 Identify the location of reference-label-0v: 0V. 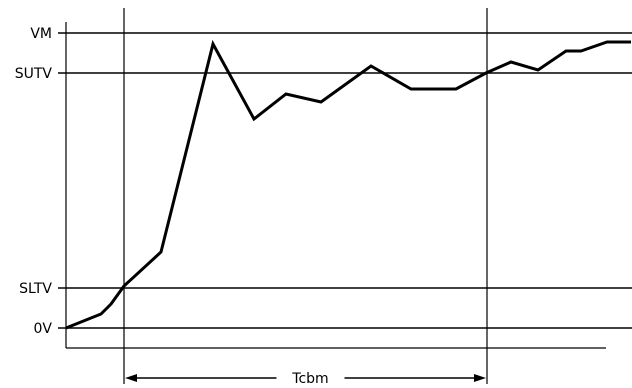
(43, 329).